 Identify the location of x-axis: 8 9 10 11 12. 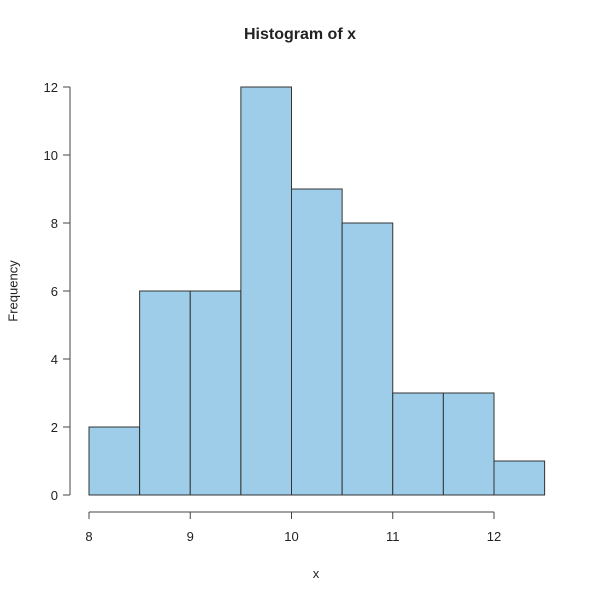
(293, 527).